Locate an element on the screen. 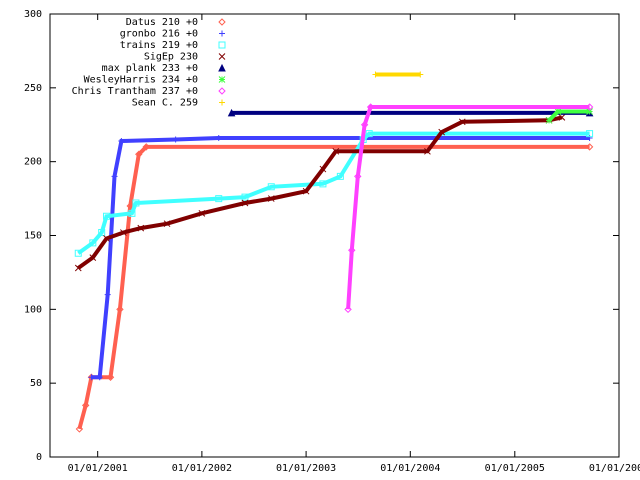  y-tick-label: 250 is located at coordinates (33, 88).